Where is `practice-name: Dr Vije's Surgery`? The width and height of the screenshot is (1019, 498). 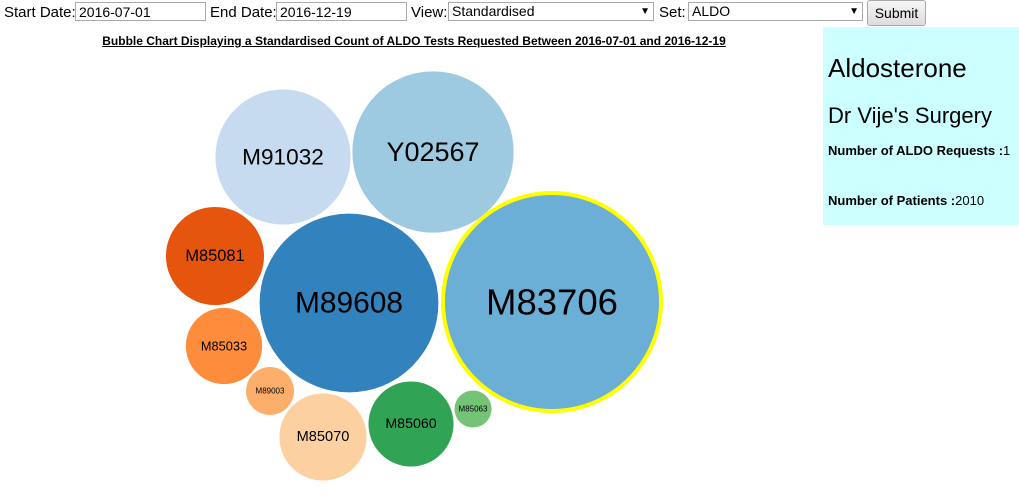 practice-name: Dr Vije's Surgery is located at coordinates (910, 115).